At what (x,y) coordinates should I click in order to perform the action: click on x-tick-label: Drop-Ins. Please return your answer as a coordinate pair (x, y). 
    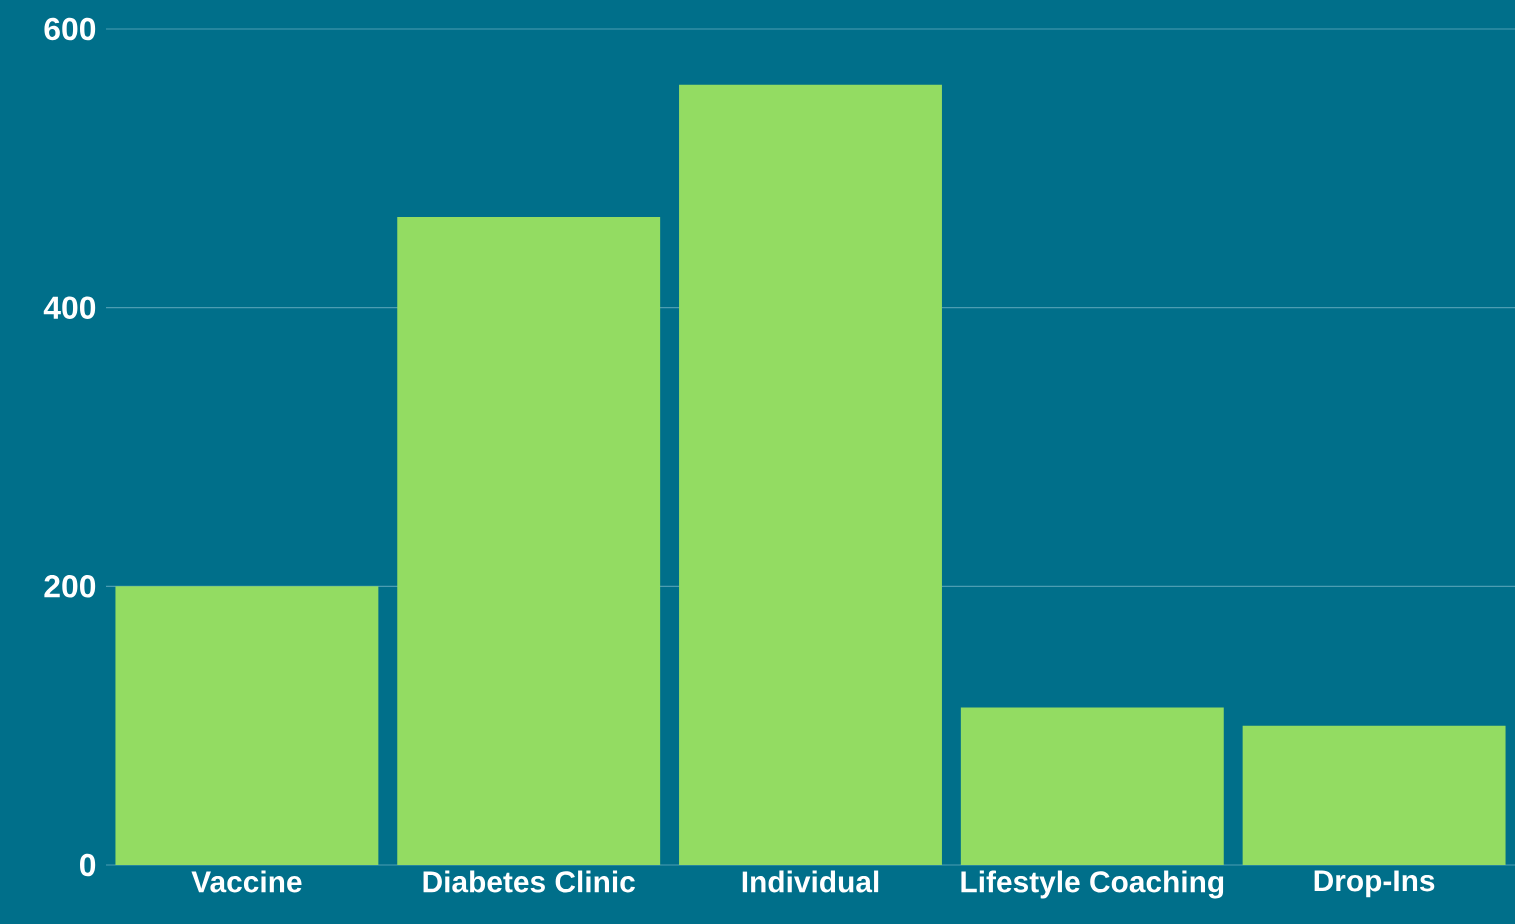
    Looking at the image, I should click on (1374, 884).